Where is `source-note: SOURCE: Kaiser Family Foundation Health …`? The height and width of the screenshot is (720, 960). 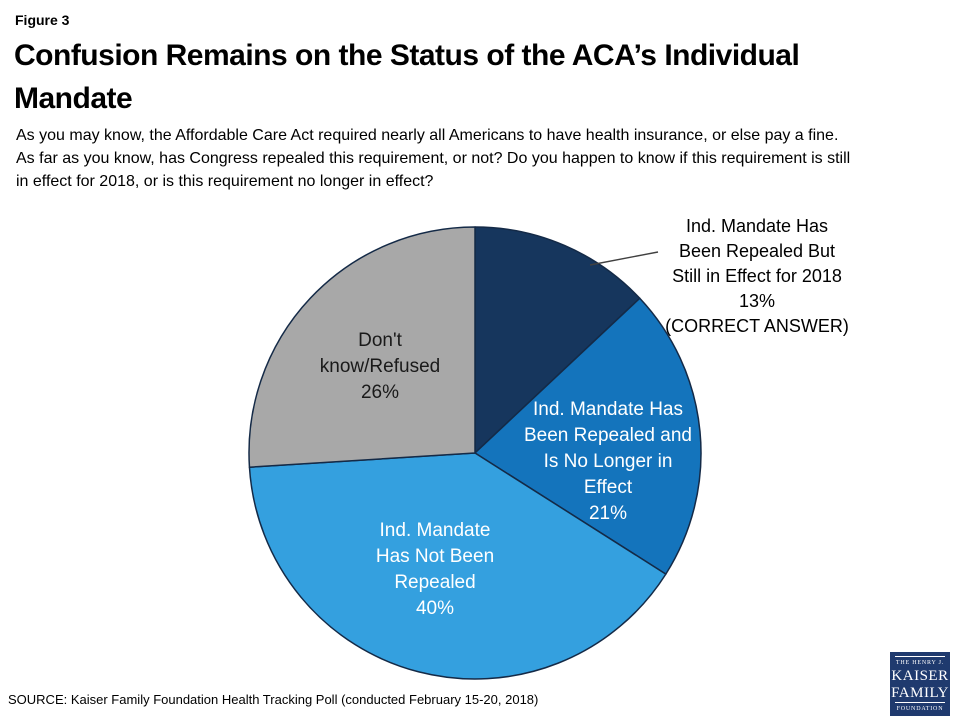
source-note: SOURCE: Kaiser Family Foundation Health … is located at coordinates (273, 699).